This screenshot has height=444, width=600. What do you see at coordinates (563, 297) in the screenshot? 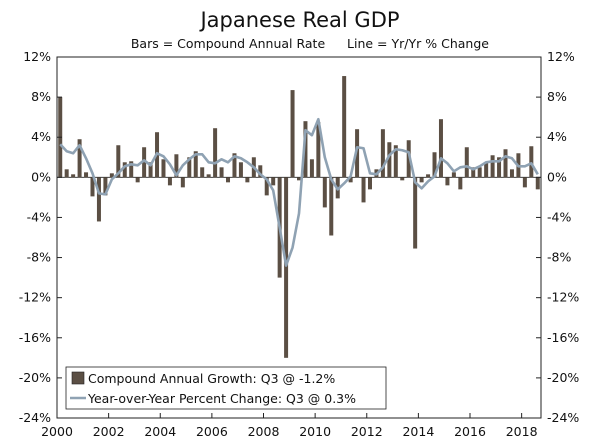
I see `y-tick-label-right: -12%` at bounding box center [563, 297].